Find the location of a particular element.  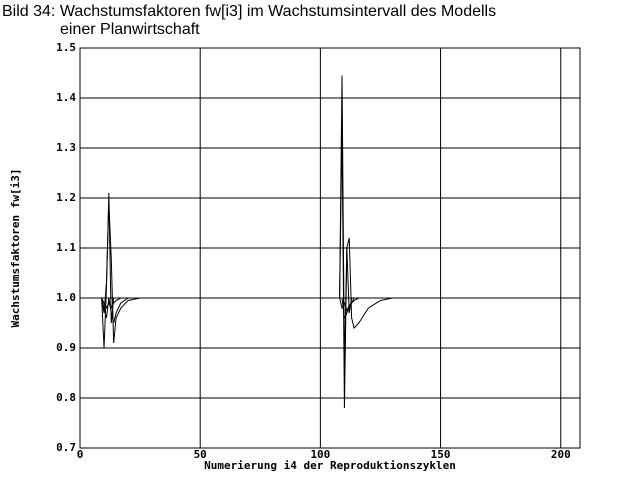

y-tick-label: 1.3 is located at coordinates (66, 147).